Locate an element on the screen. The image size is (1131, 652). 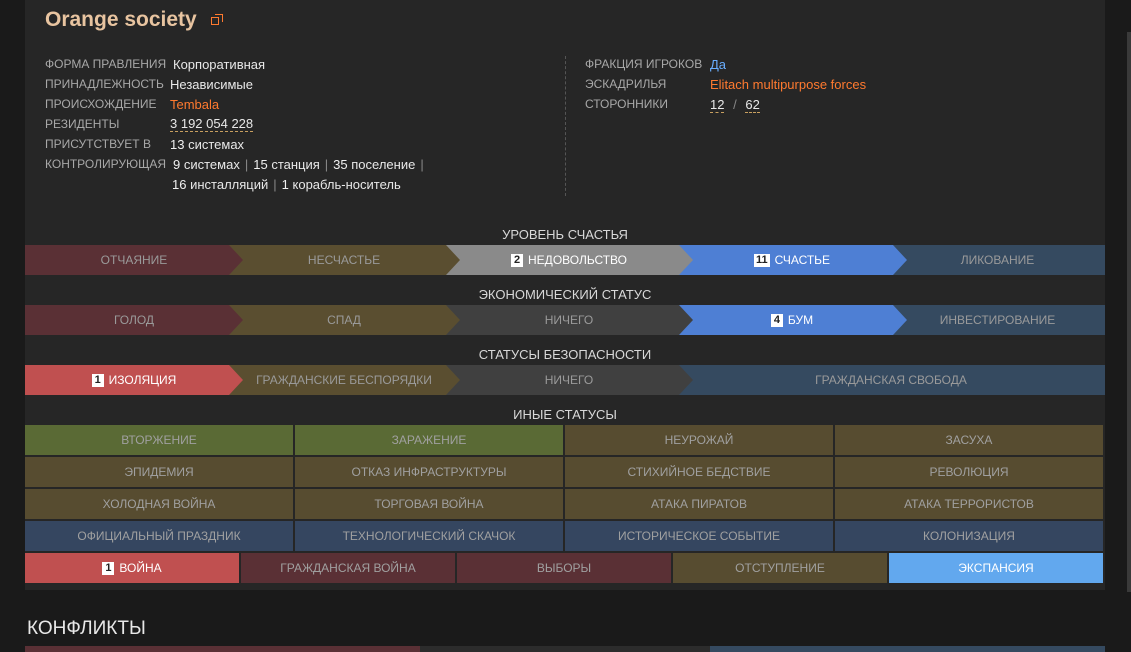
status-label: ЗАСУХА is located at coordinates (969, 440).